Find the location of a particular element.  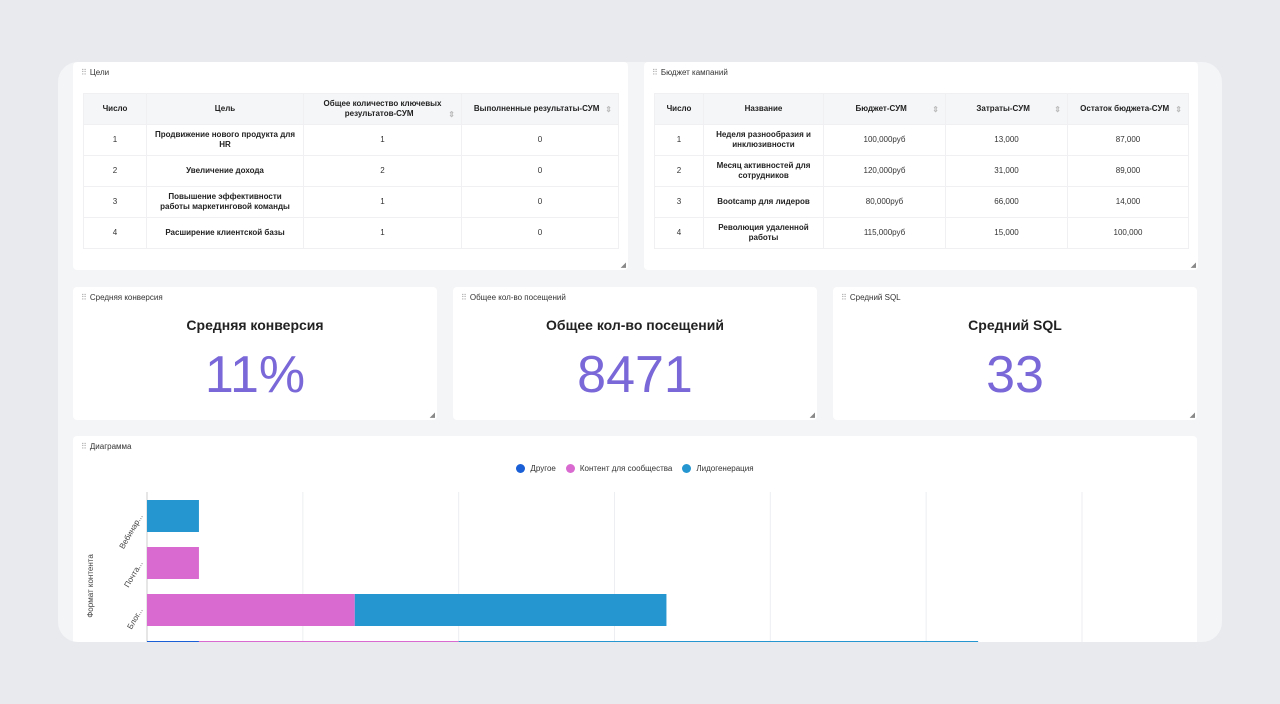

table-row: 4 Расширение клиентской базы 1 0 is located at coordinates (351, 233).